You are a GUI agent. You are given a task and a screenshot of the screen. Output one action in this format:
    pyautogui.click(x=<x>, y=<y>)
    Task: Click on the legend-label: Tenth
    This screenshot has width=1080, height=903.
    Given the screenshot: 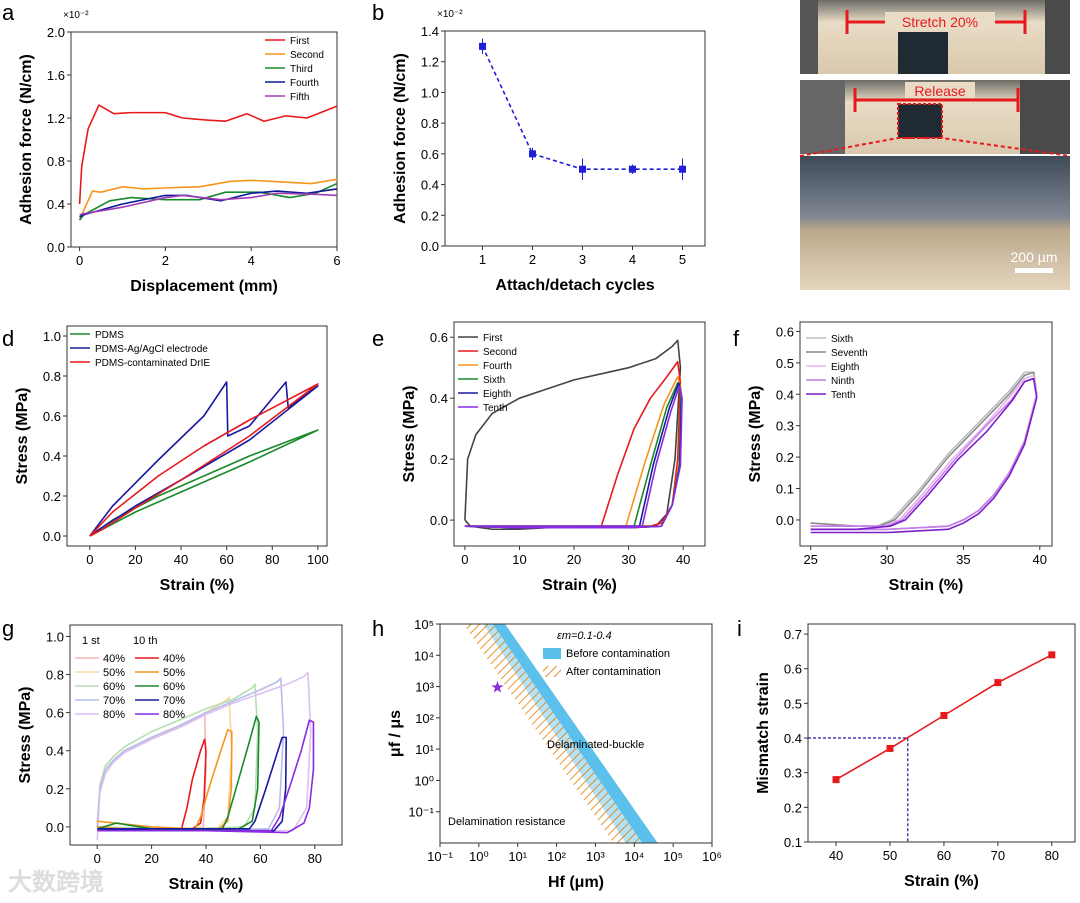 What is the action you would take?
    pyautogui.click(x=843, y=395)
    